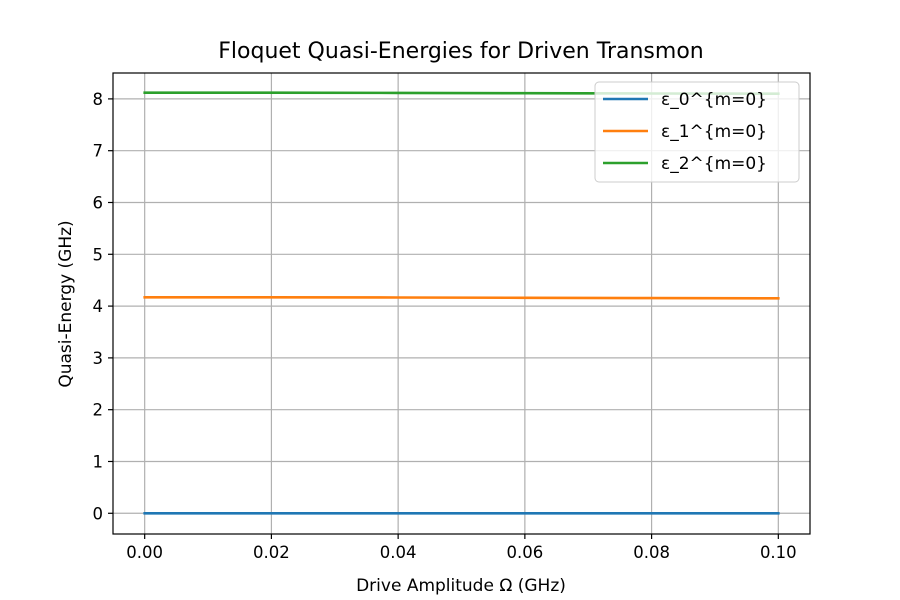  I want to click on legend: ε_0^{m=0} ε_1^{m=0} ε_2^{m=0}, so click(697, 132).